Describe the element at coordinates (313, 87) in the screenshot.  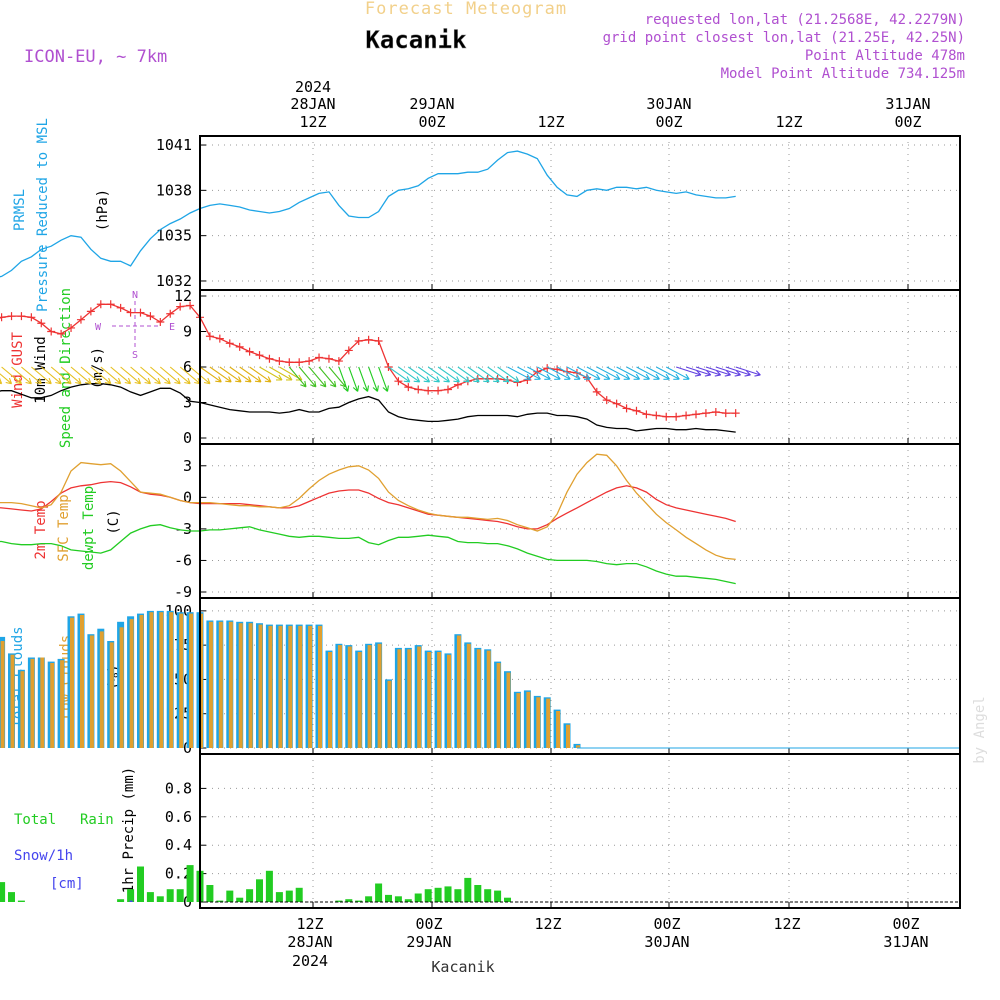
I see `top-label-line1: 2024` at that location.